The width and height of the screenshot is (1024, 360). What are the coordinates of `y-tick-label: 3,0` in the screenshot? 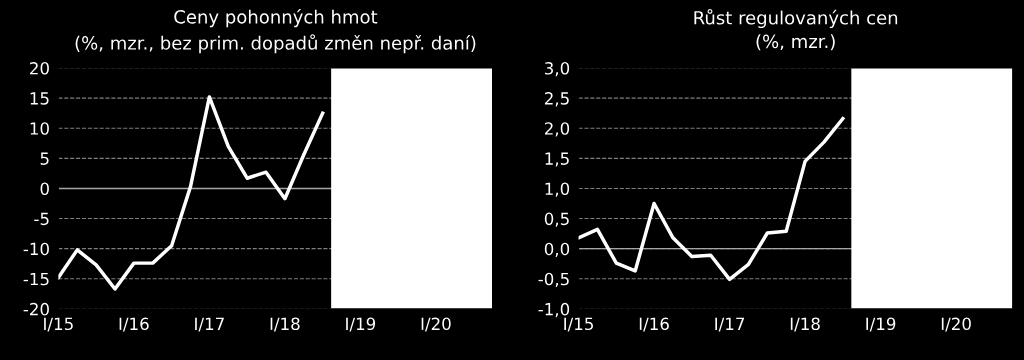 It's located at (557, 69).